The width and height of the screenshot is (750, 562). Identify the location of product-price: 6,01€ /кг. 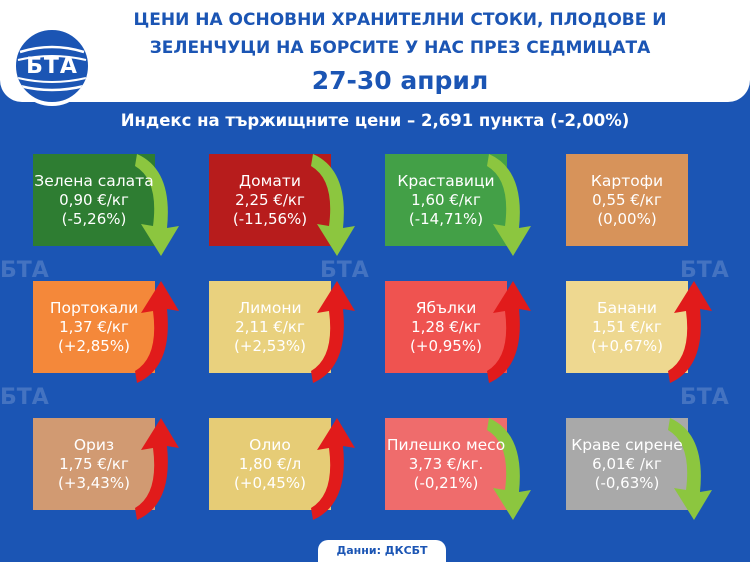
(627, 463).